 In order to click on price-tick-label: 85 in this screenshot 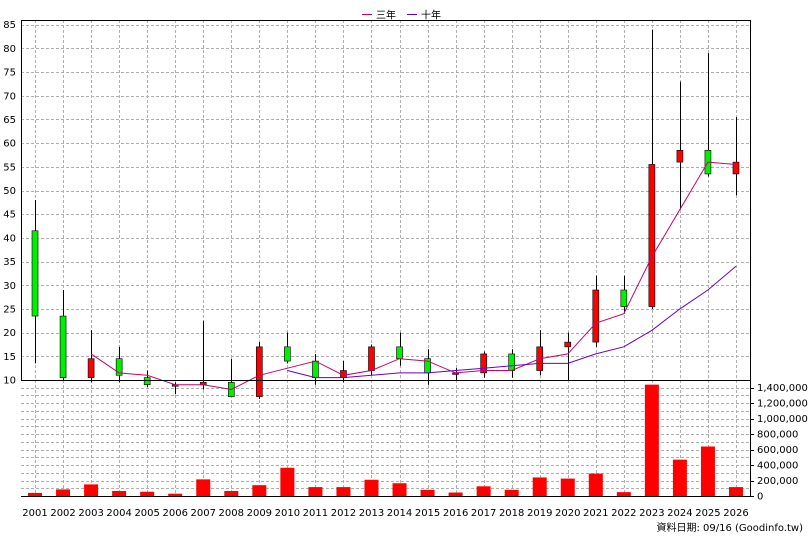, I will do `click(9, 25)`.